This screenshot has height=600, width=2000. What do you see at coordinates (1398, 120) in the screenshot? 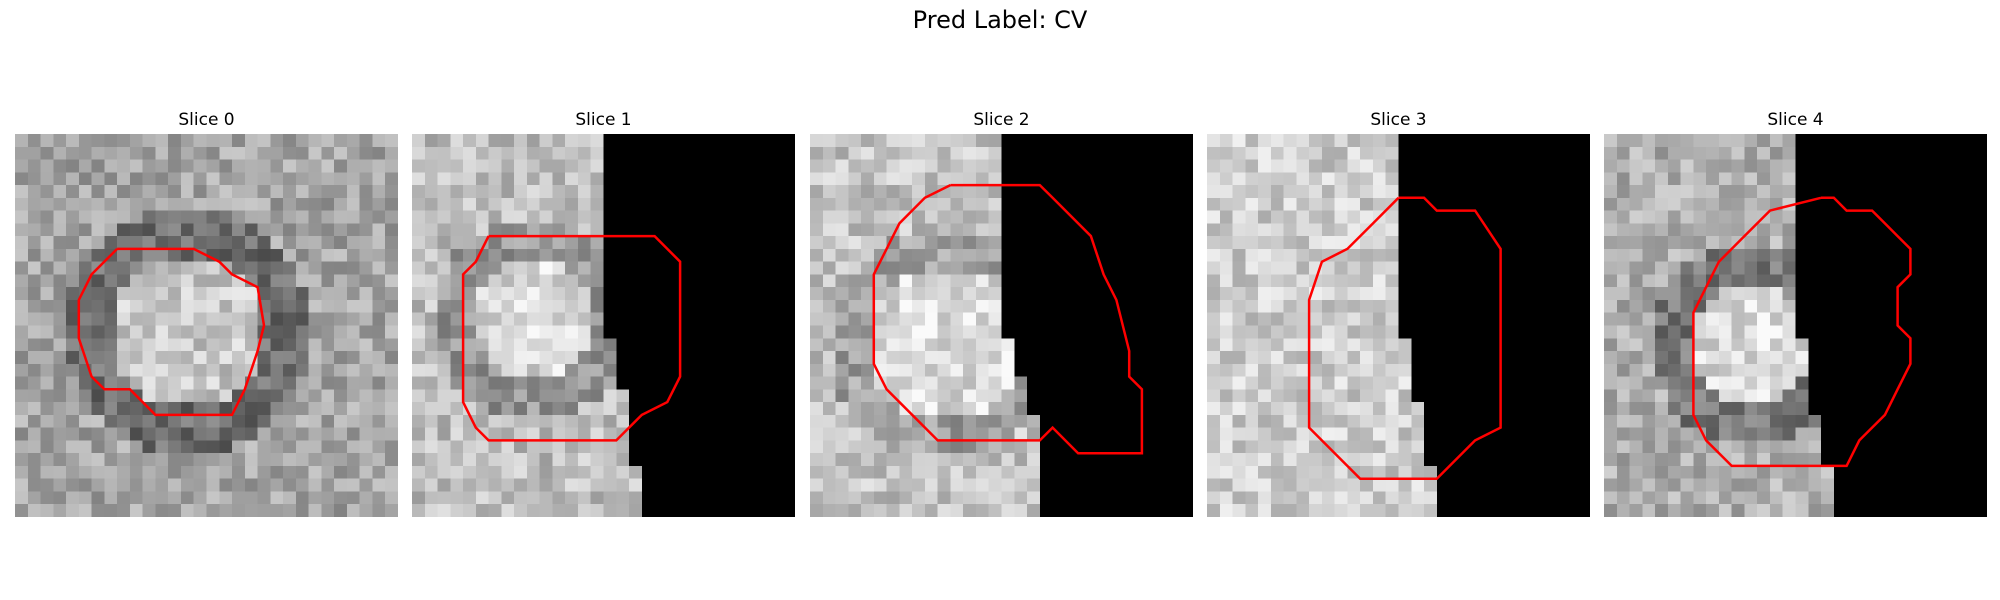
I see `slice-title: Slice 3` at bounding box center [1398, 120].